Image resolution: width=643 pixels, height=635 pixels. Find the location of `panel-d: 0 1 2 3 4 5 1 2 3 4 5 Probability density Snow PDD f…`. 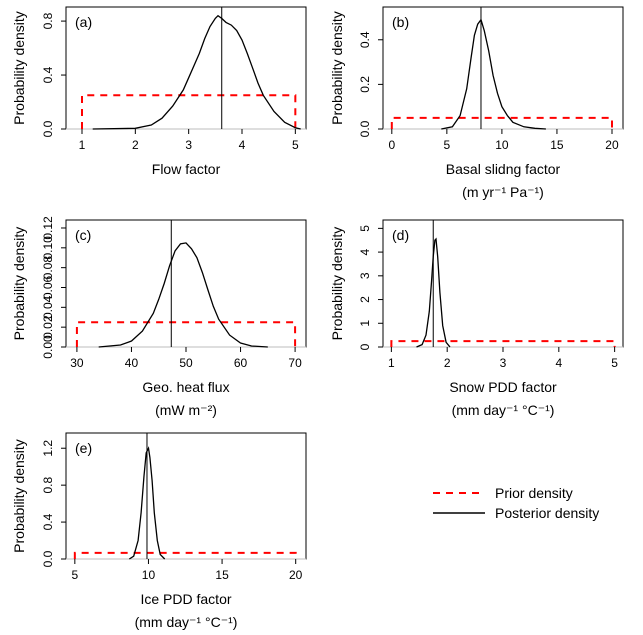

panel-d: 0 1 2 3 4 5 1 2 3 4 5 Probability density Snow PDD f… is located at coordinates (476, 318).